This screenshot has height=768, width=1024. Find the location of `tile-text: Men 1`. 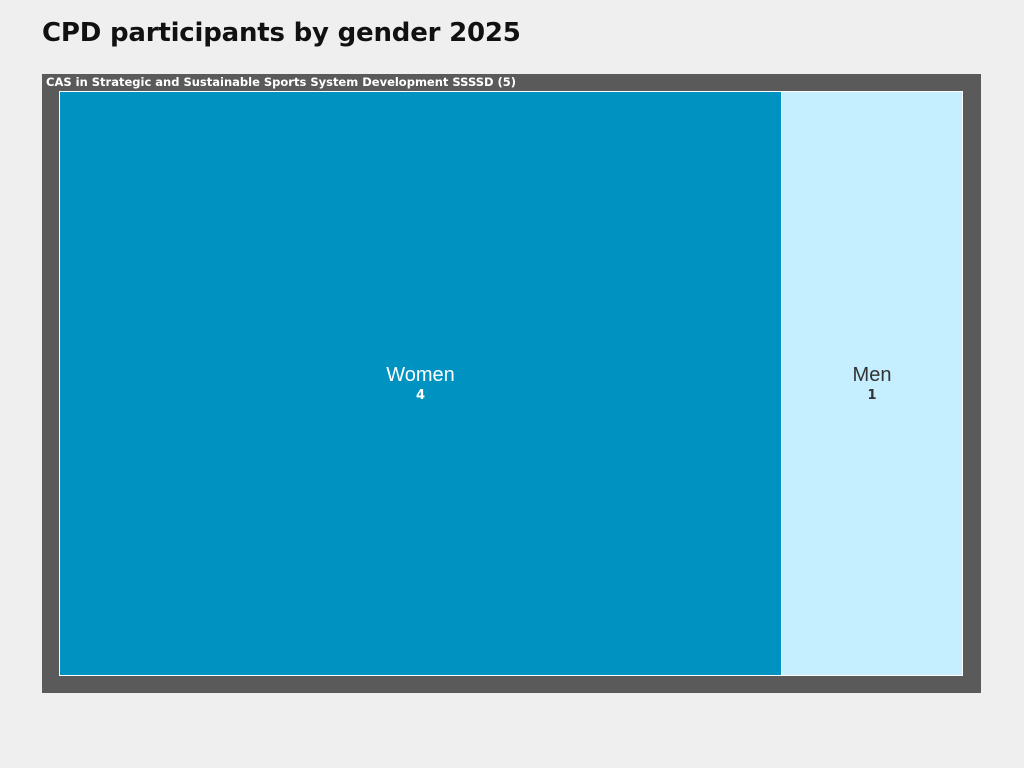

tile-text: Men 1 is located at coordinates (872, 384).